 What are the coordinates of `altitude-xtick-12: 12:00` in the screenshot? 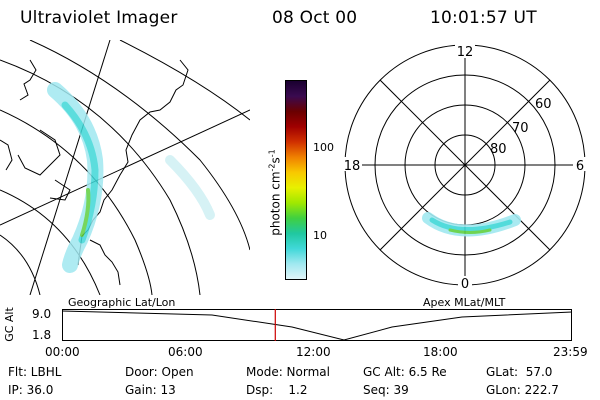 It's located at (313, 352).